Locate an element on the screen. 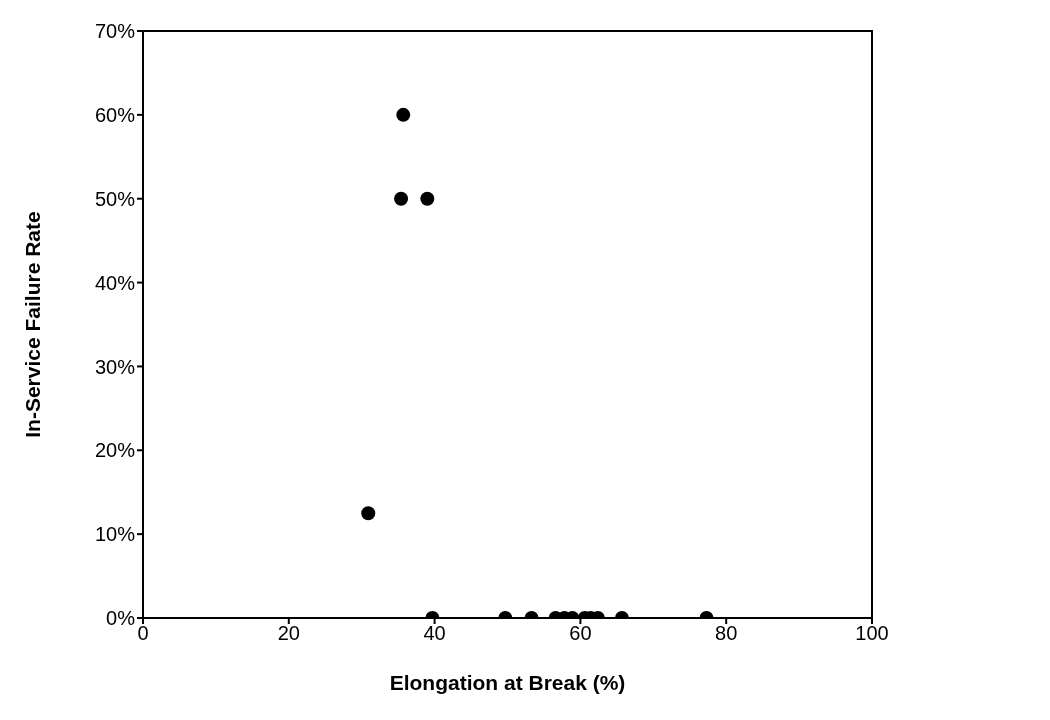  x-tick-label: 0 is located at coordinates (143, 633).